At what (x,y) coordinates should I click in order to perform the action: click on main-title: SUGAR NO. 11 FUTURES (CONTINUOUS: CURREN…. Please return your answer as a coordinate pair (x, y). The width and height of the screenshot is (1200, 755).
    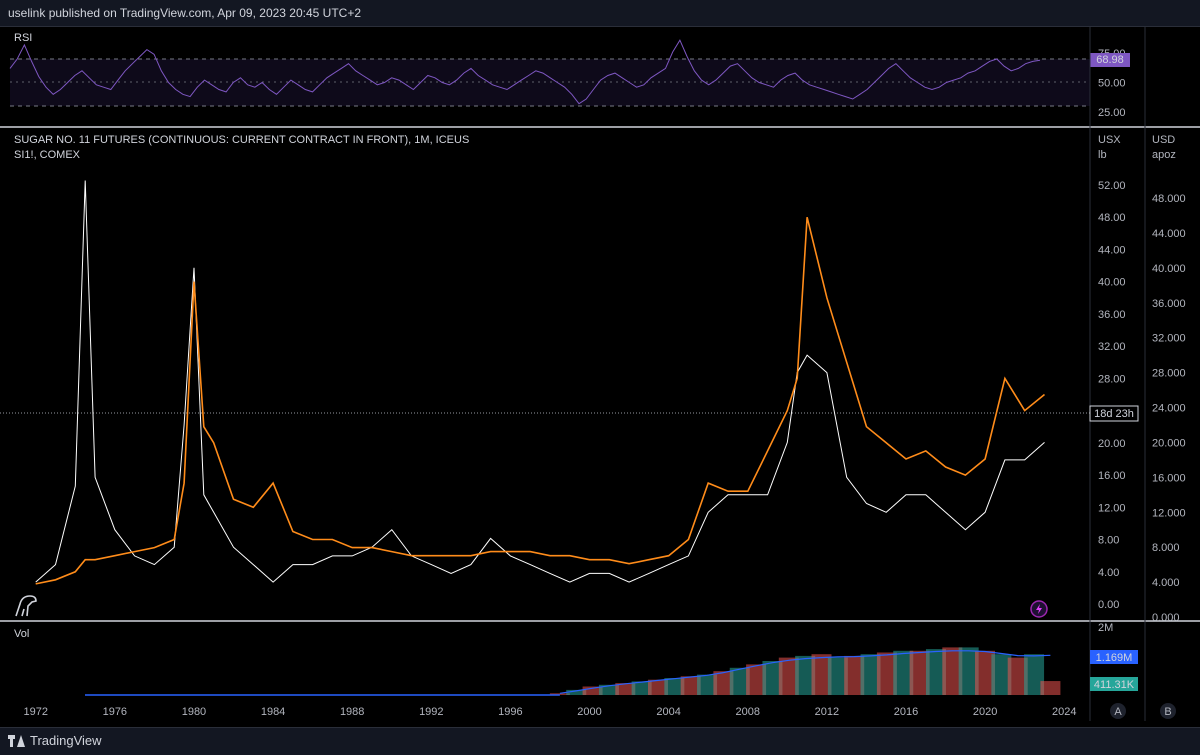
    Looking at the image, I should click on (241, 140).